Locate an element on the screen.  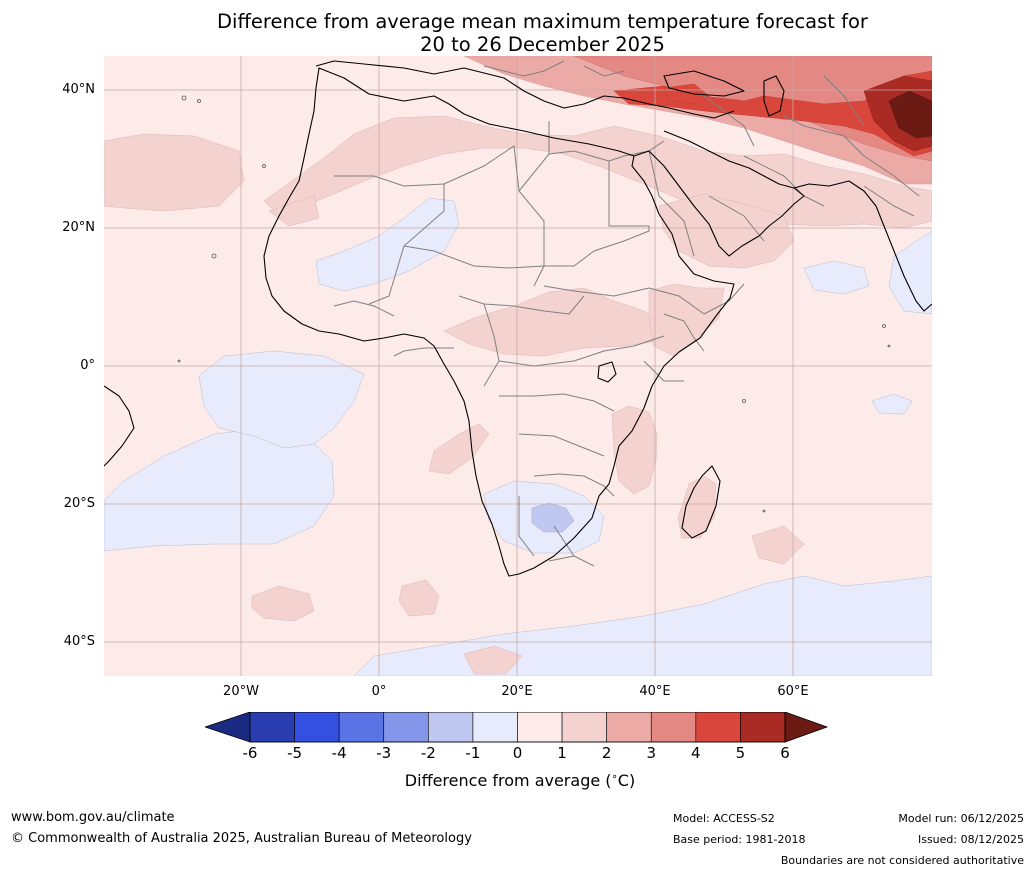
lon-label-40e: 40°E is located at coordinates (655, 691).